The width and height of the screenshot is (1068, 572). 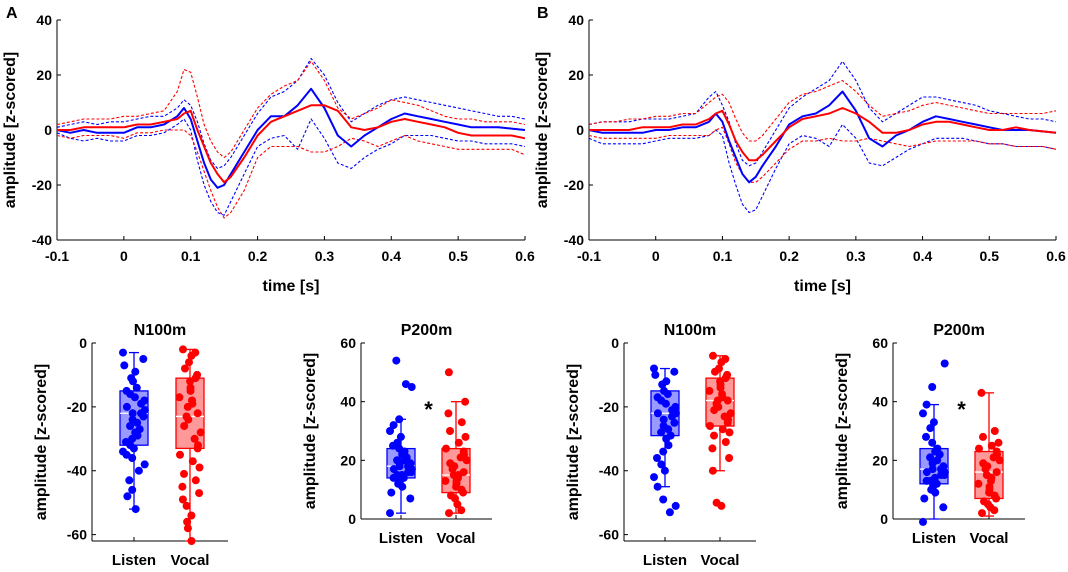 I want to click on series-line-listen-lower, so click(x=291, y=167).